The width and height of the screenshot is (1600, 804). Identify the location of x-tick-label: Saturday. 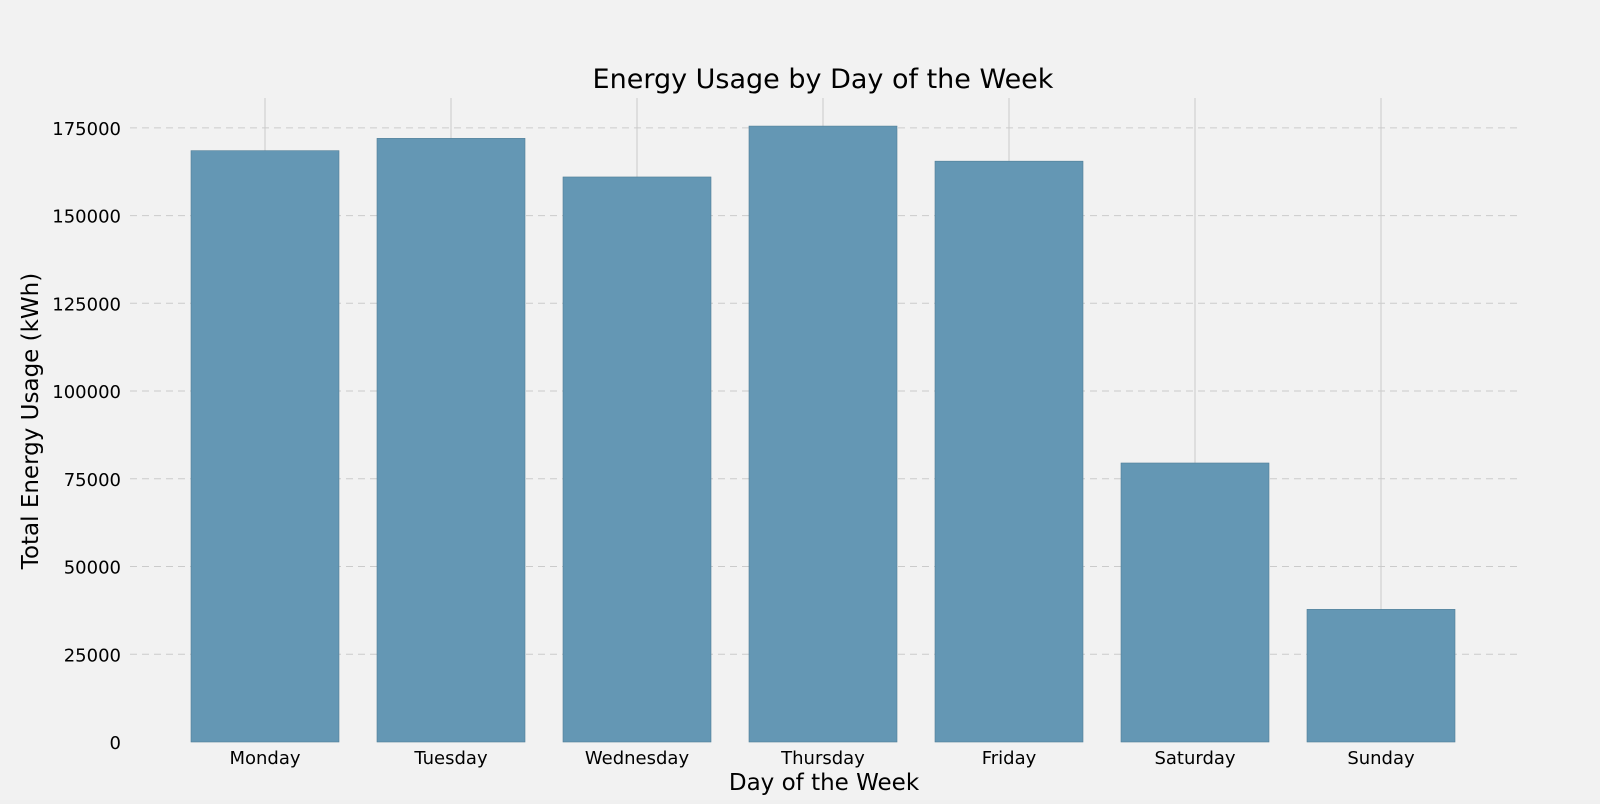
(1194, 758).